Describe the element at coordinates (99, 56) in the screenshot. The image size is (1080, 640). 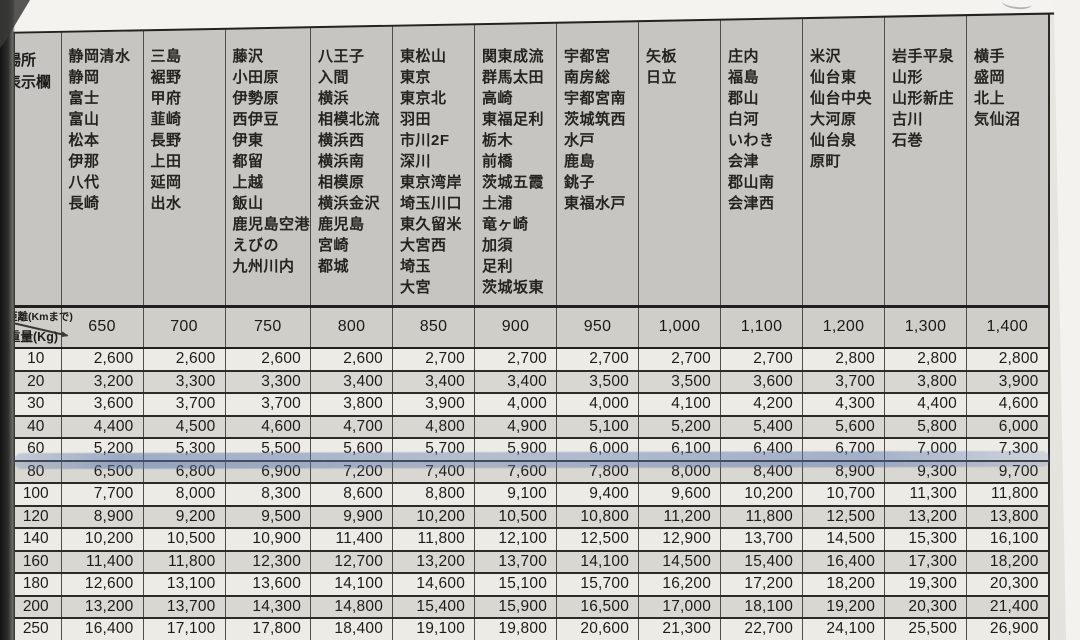
I see `city-name: 静岡清水` at that location.